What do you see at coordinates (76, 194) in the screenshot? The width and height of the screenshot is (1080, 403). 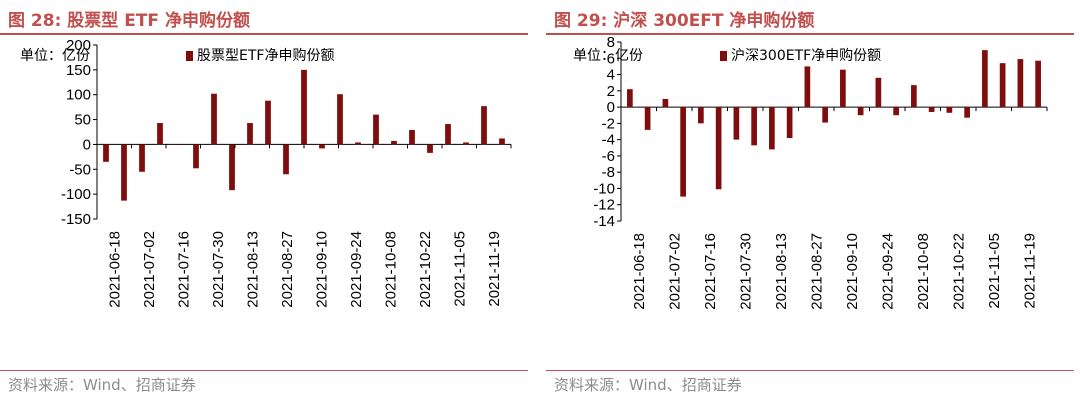 I see `y-tick-label: -100` at bounding box center [76, 194].